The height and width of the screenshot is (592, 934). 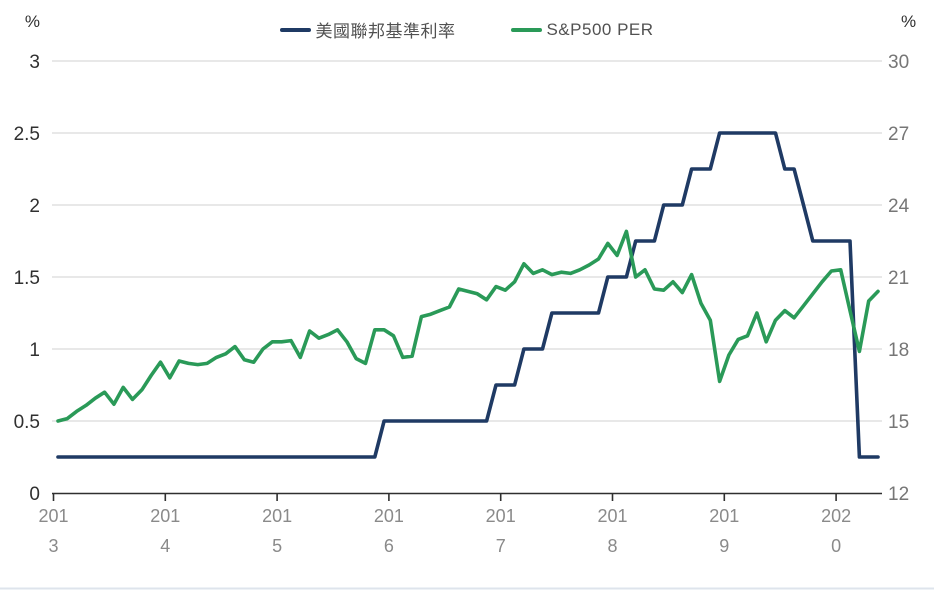 I want to click on y-axis-right-tick-label: 18, so click(x=898, y=350).